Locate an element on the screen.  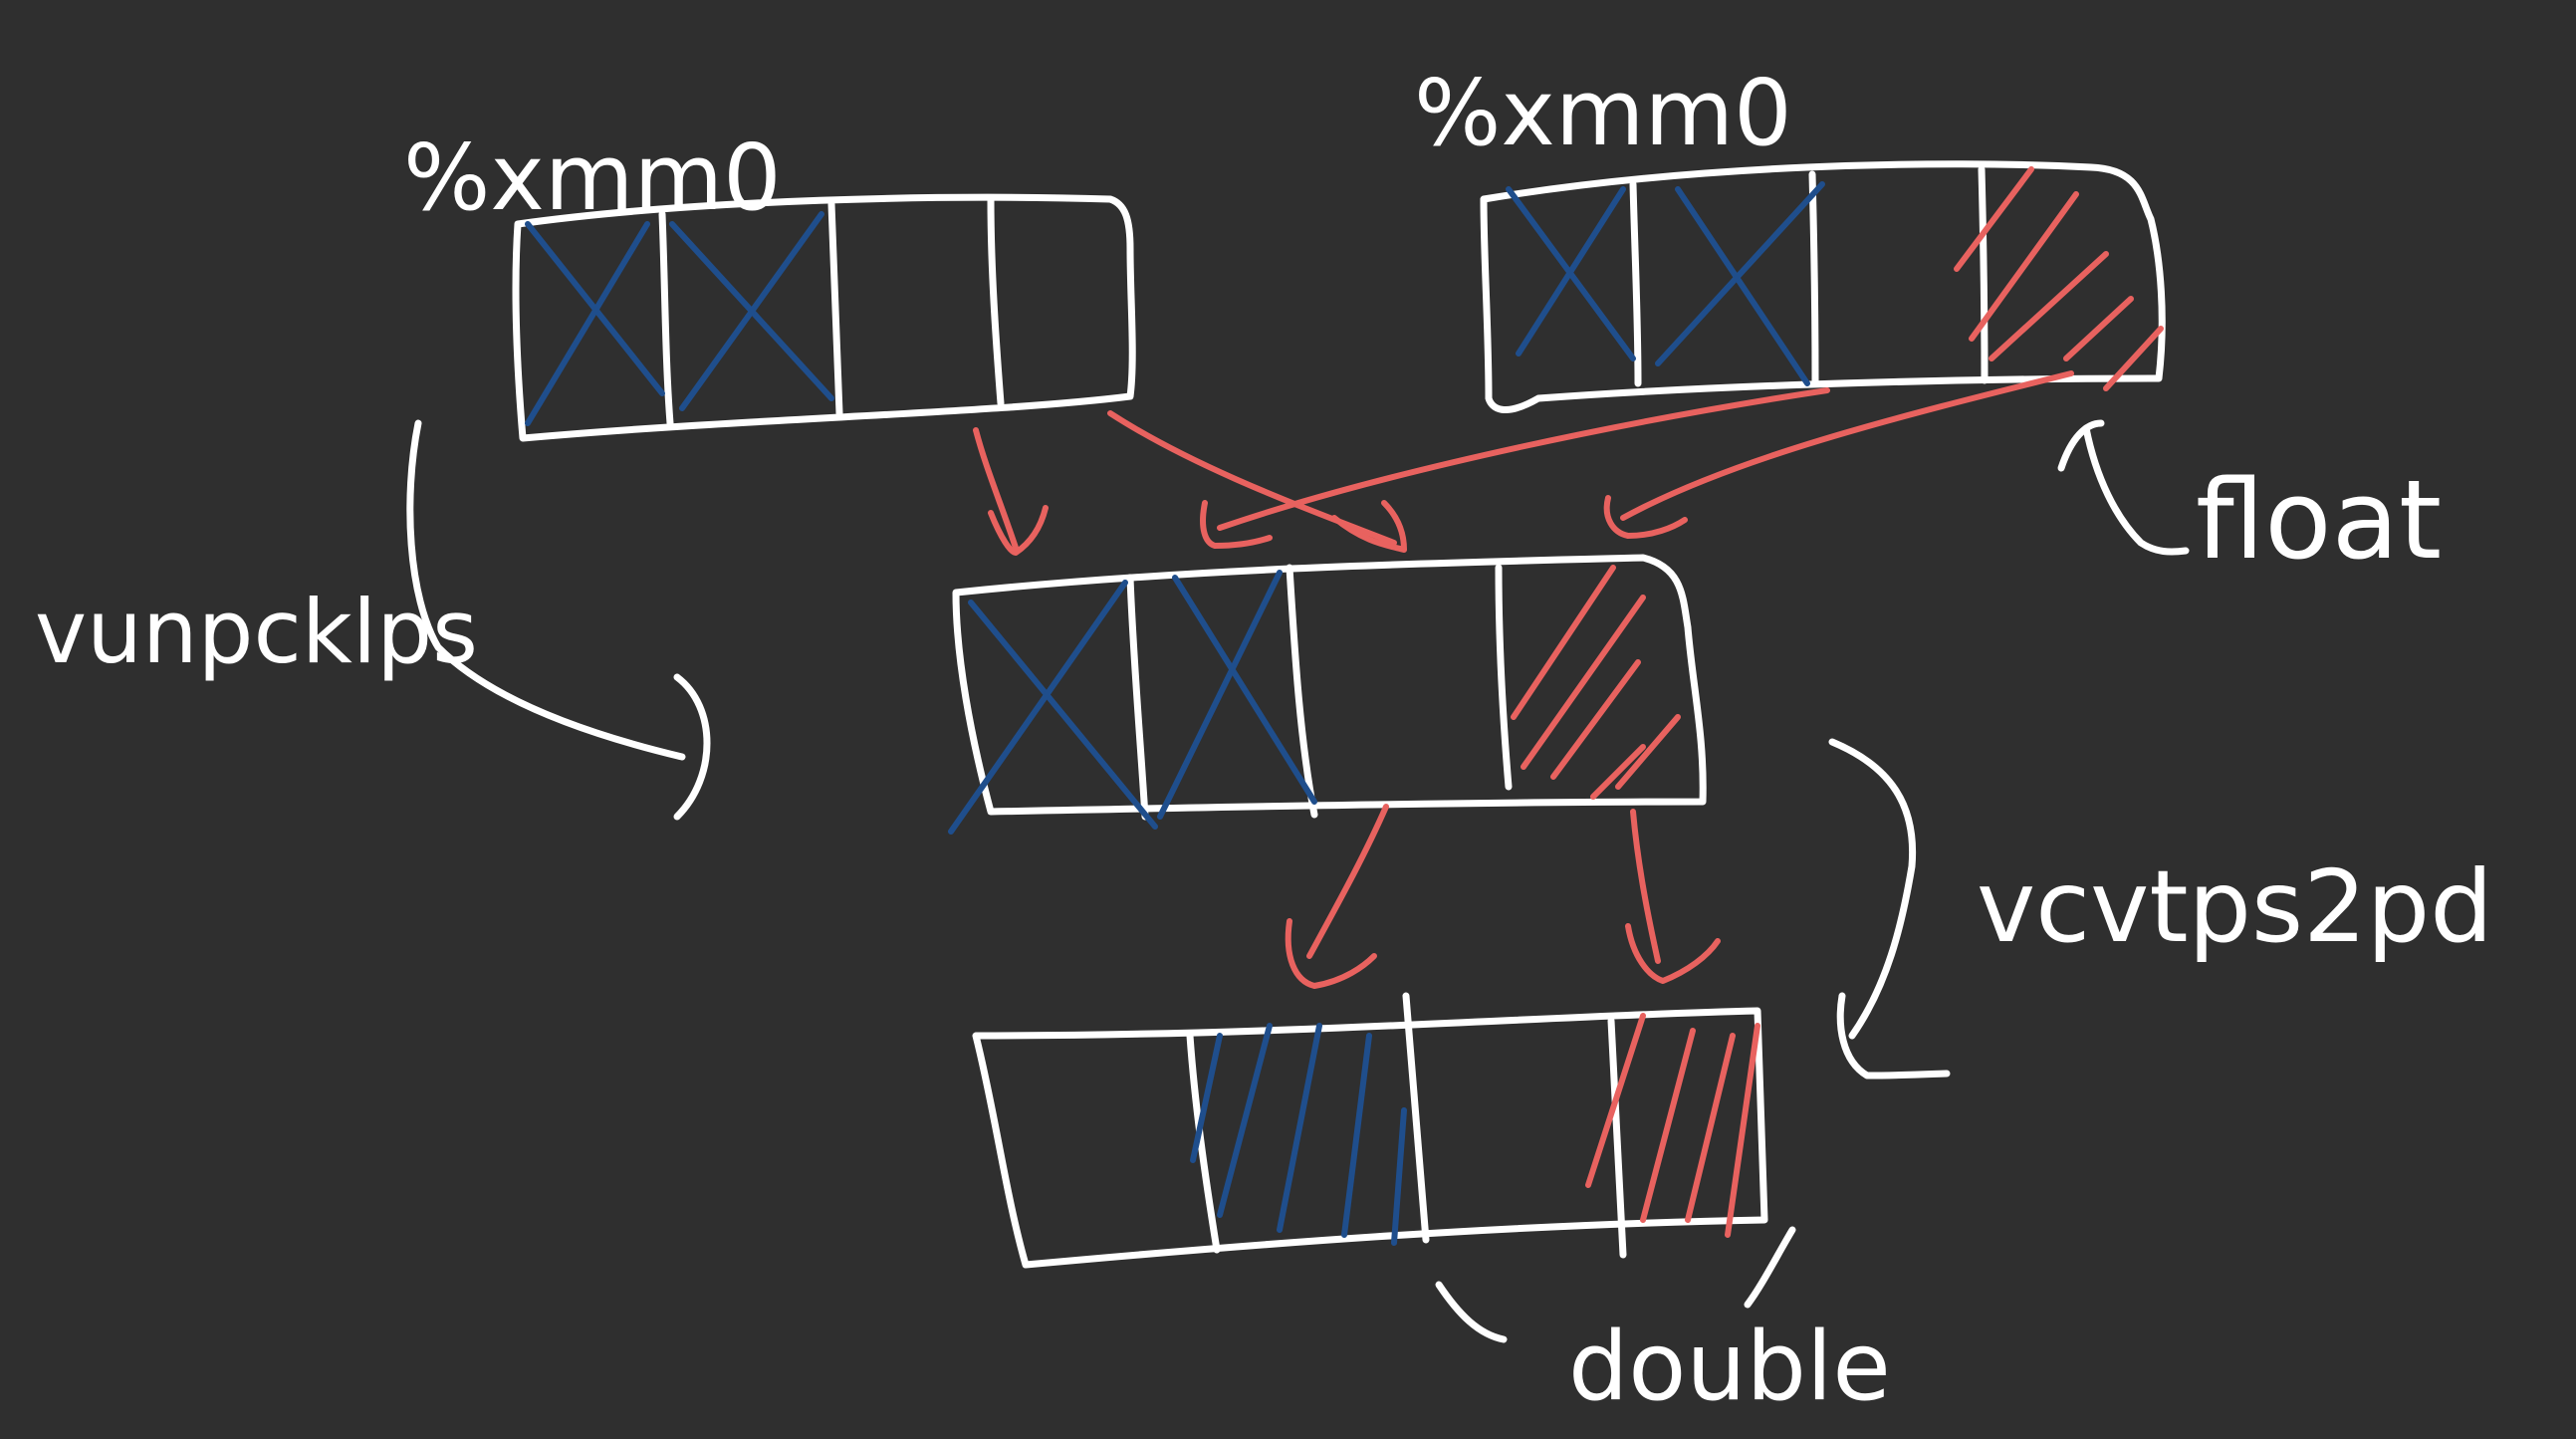
type-label-float: float is located at coordinates (2319, 520).